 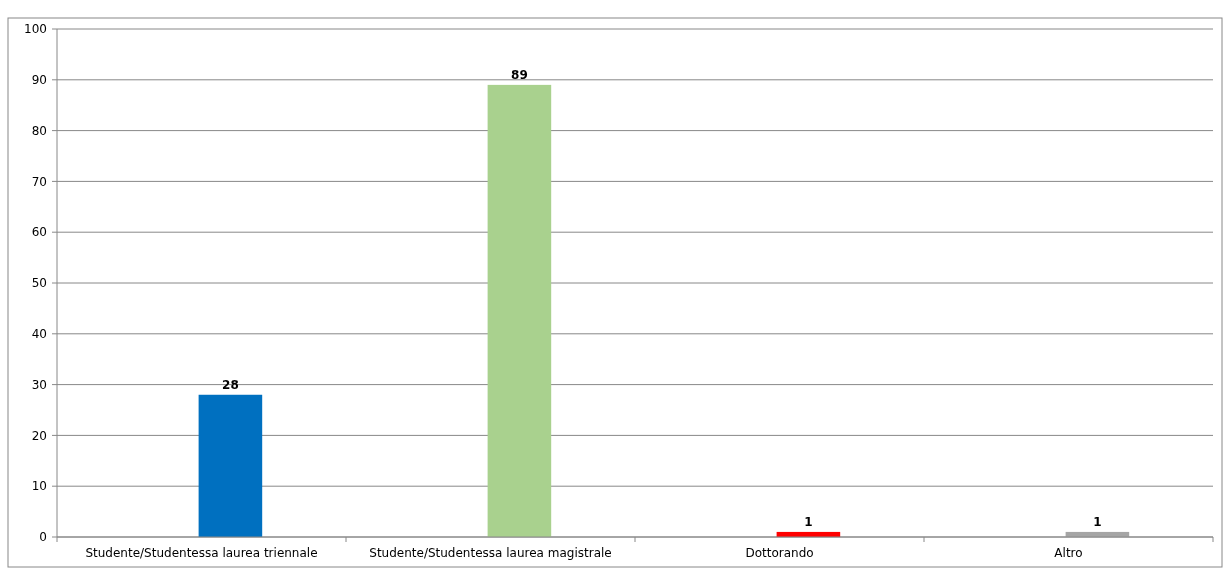 What do you see at coordinates (39, 334) in the screenshot?
I see `y-tick-label: 40` at bounding box center [39, 334].